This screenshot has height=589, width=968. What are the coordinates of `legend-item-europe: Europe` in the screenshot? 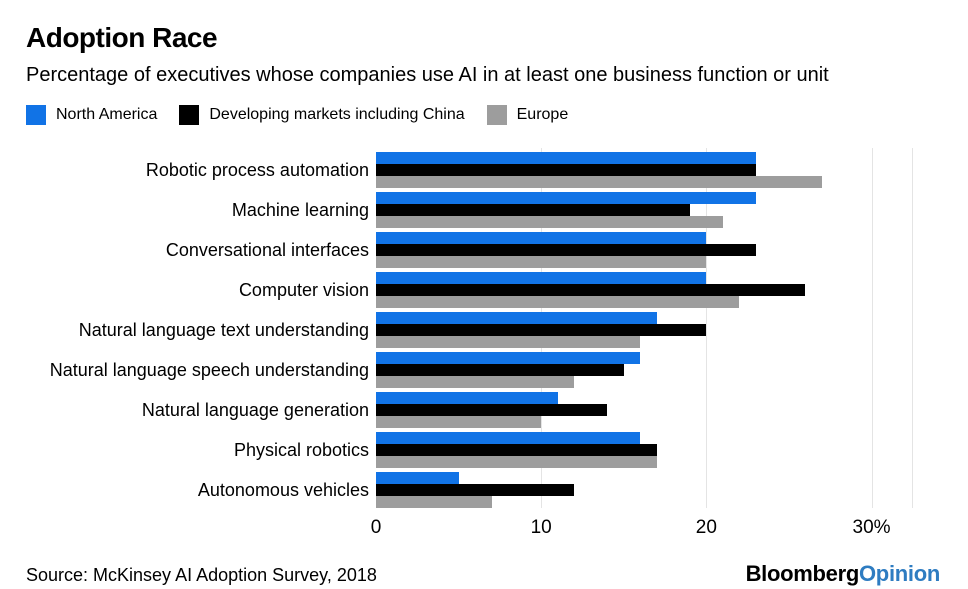 It's located at (527, 115).